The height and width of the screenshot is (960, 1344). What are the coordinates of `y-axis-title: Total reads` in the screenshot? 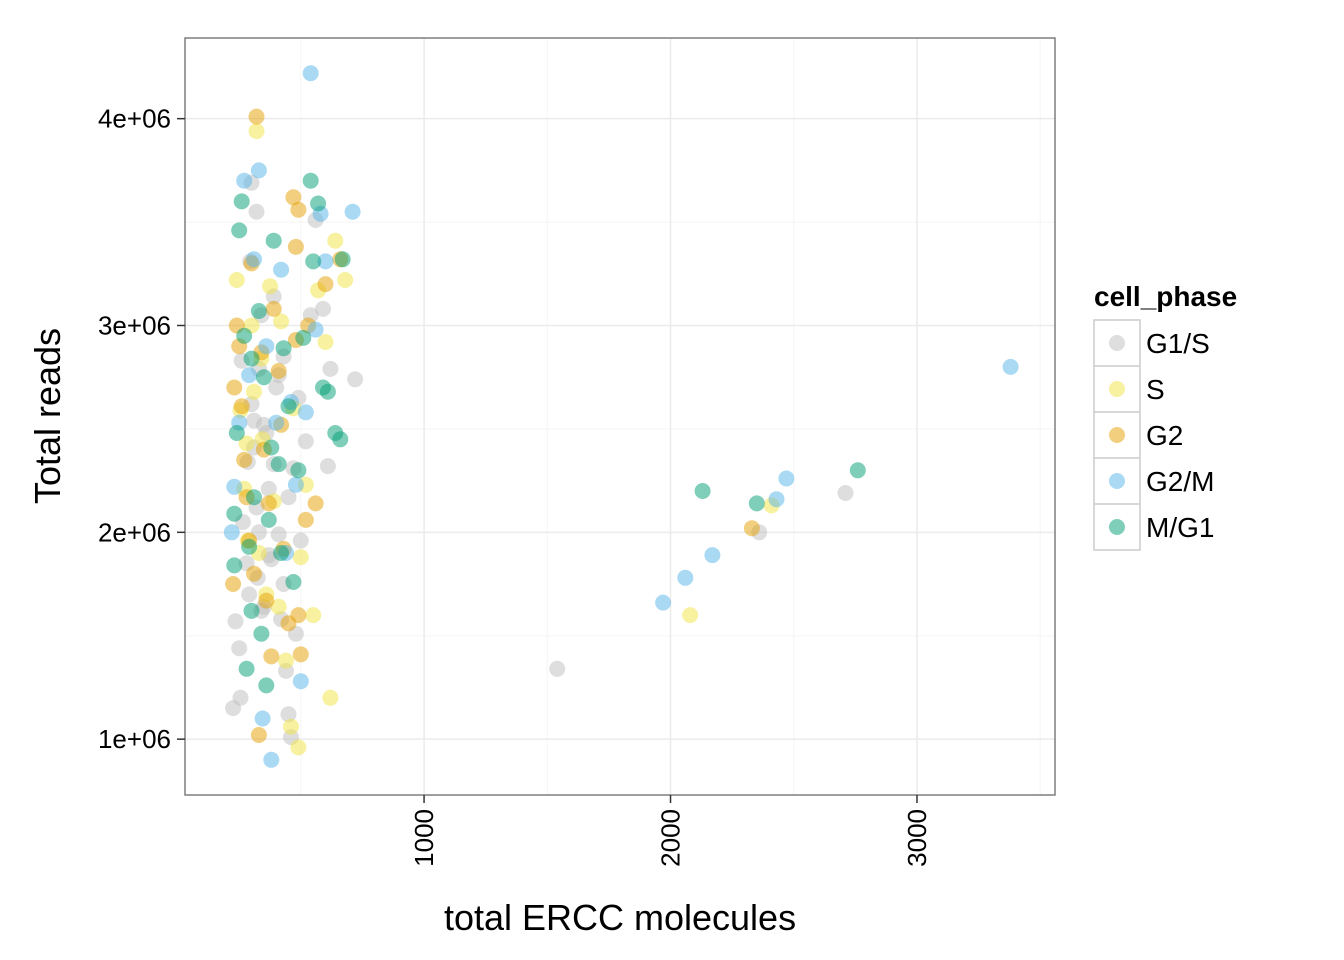 It's located at (47, 416).